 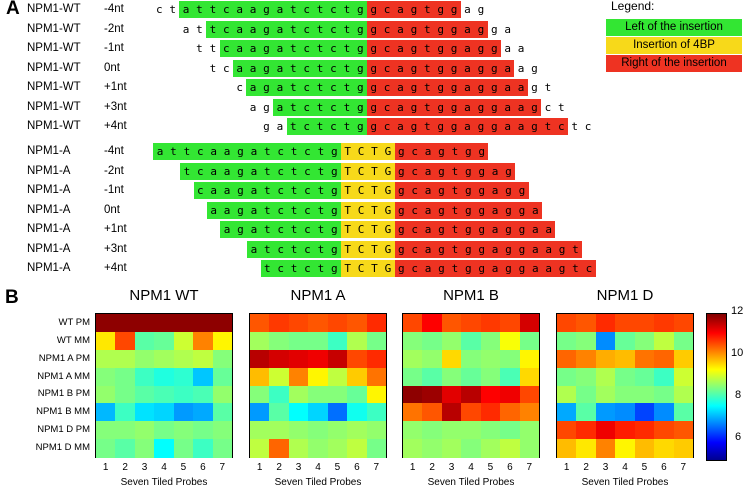 What do you see at coordinates (13, 9) in the screenshot?
I see `panel-a-letter: A` at bounding box center [13, 9].